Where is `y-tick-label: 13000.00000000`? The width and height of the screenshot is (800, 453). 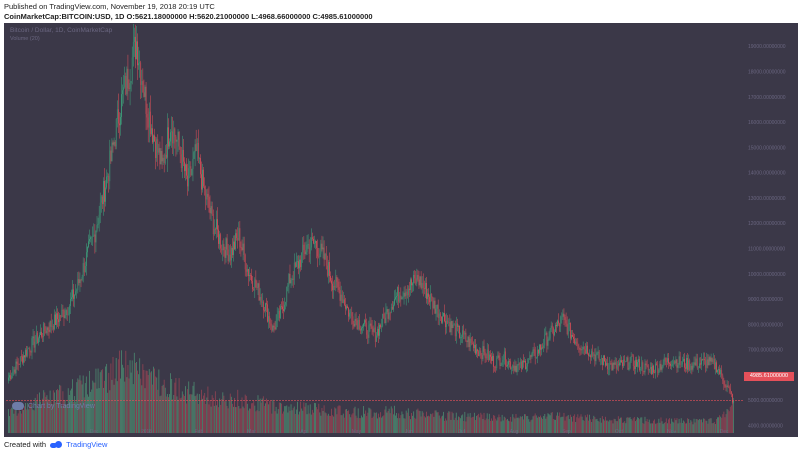
y-tick-label: 13000.00000000 is located at coordinates (767, 199).